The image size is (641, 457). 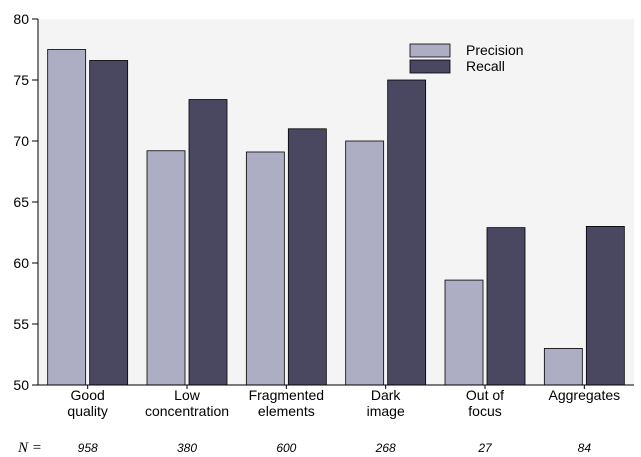 What do you see at coordinates (21, 80) in the screenshot?
I see `y-tick-label: 75` at bounding box center [21, 80].